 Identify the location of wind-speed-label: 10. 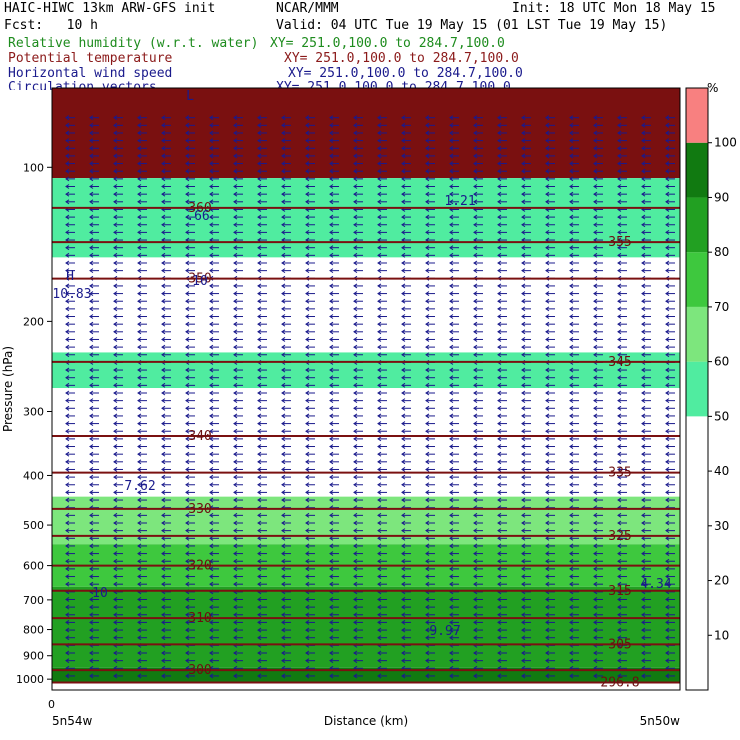
(100, 593).